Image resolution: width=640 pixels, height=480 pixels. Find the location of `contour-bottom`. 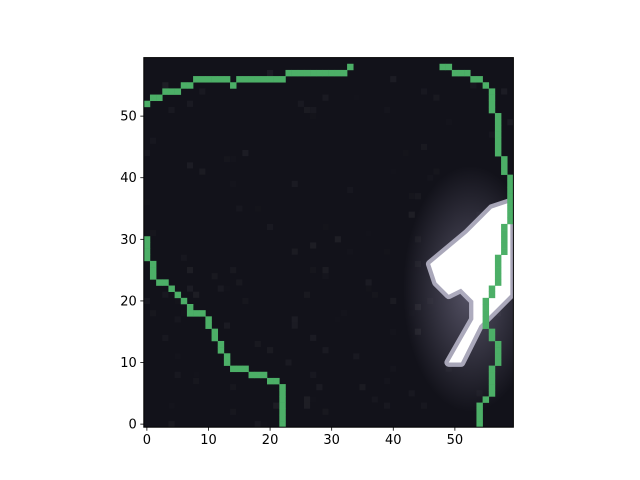

contour-bottom is located at coordinates (248, 85).